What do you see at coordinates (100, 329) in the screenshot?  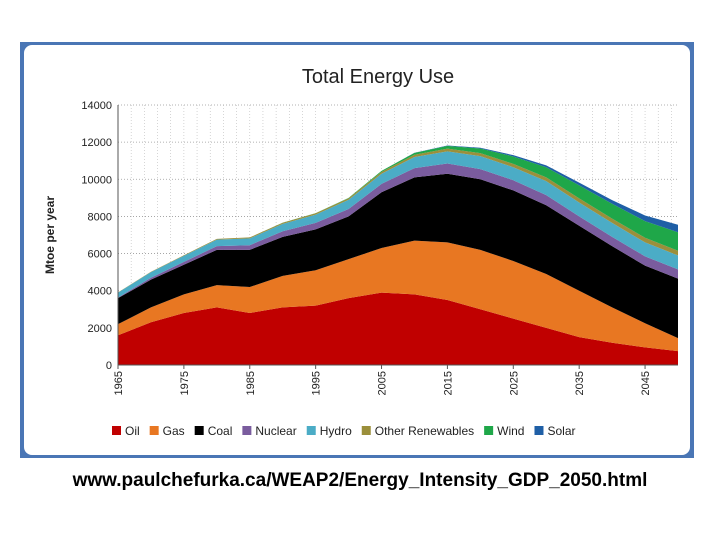 I see `y-tick-label: 2000` at bounding box center [100, 329].